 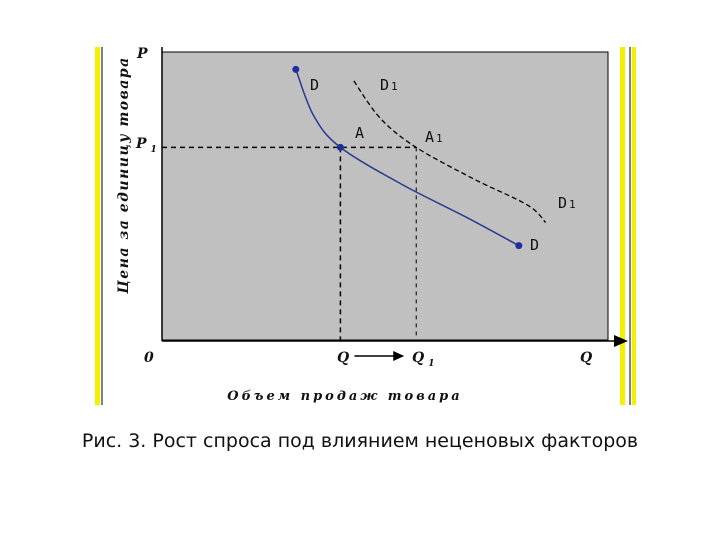 I want to click on right-yellow-bar-outer, so click(x=634, y=226).